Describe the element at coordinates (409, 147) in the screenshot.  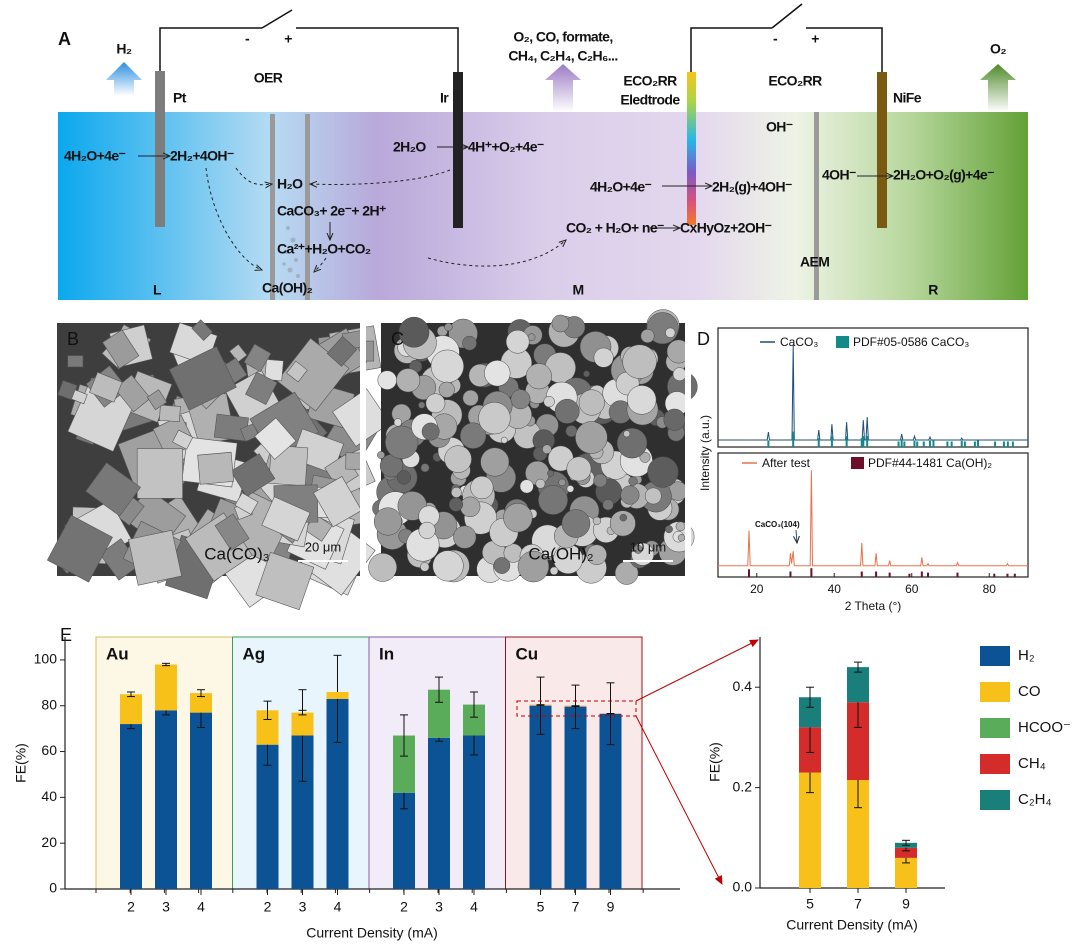
I see `diagram-text: 2H₂O` at that location.